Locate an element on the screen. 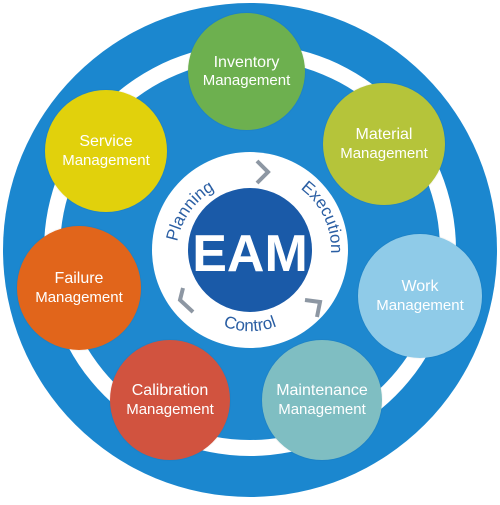 This screenshot has height=505, width=500. module-maintenance-management: Maintenance Management is located at coordinates (322, 400).